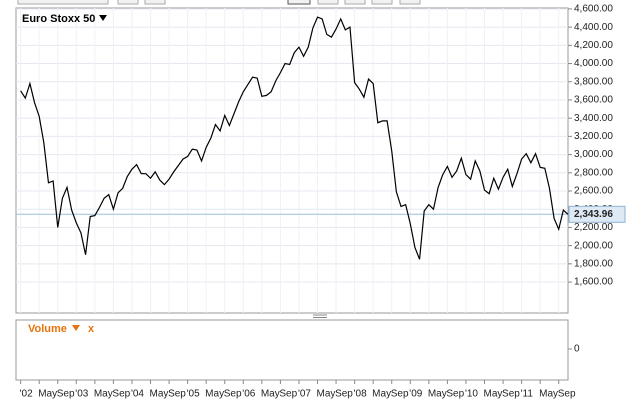 Image resolution: width=628 pixels, height=413 pixels. I want to click on last-price-box, so click(597, 214).